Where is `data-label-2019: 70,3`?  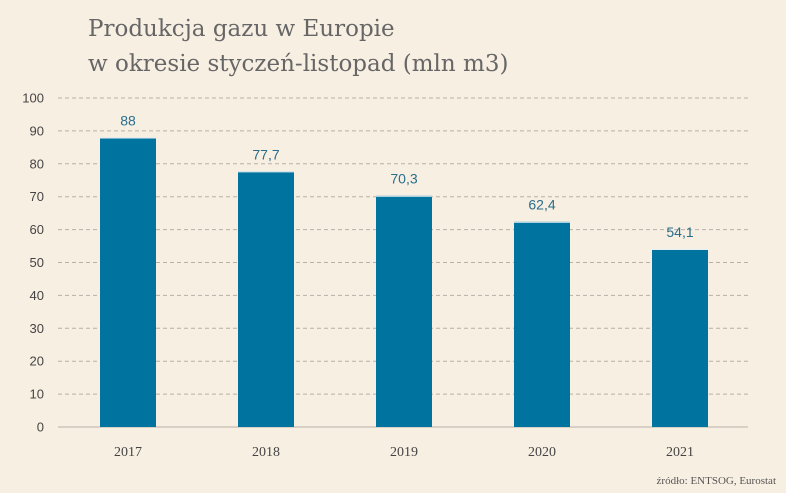 data-label-2019: 70,3 is located at coordinates (403, 179).